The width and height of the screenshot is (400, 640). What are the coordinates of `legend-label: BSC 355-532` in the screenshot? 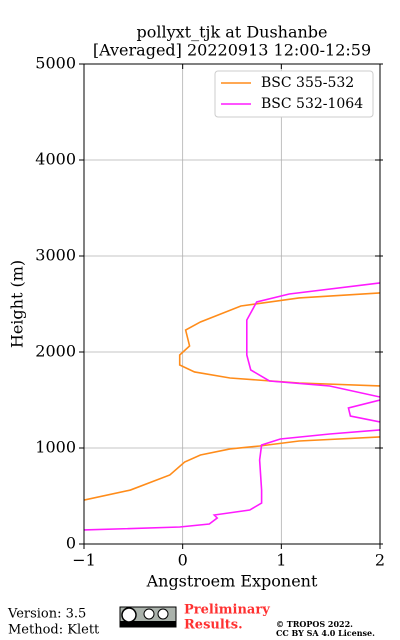 It's located at (307, 83).